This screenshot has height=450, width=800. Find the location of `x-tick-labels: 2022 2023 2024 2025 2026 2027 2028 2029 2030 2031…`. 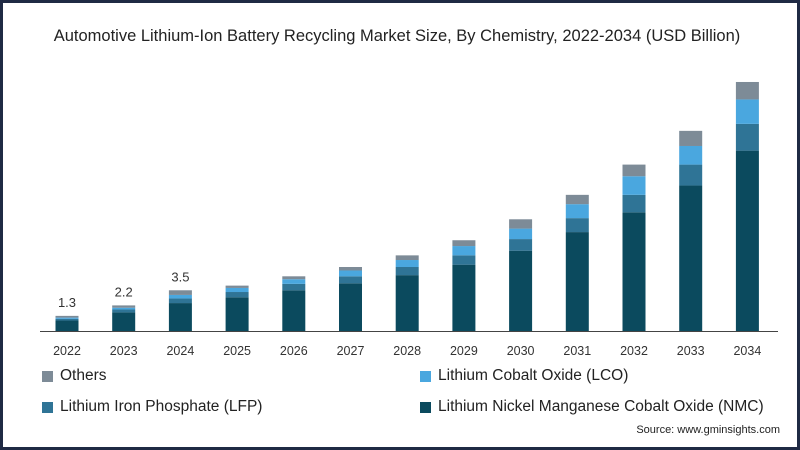

x-tick-labels: 2022 2023 2024 2025 2026 2027 2028 2029 2030 2031… is located at coordinates (407, 351).